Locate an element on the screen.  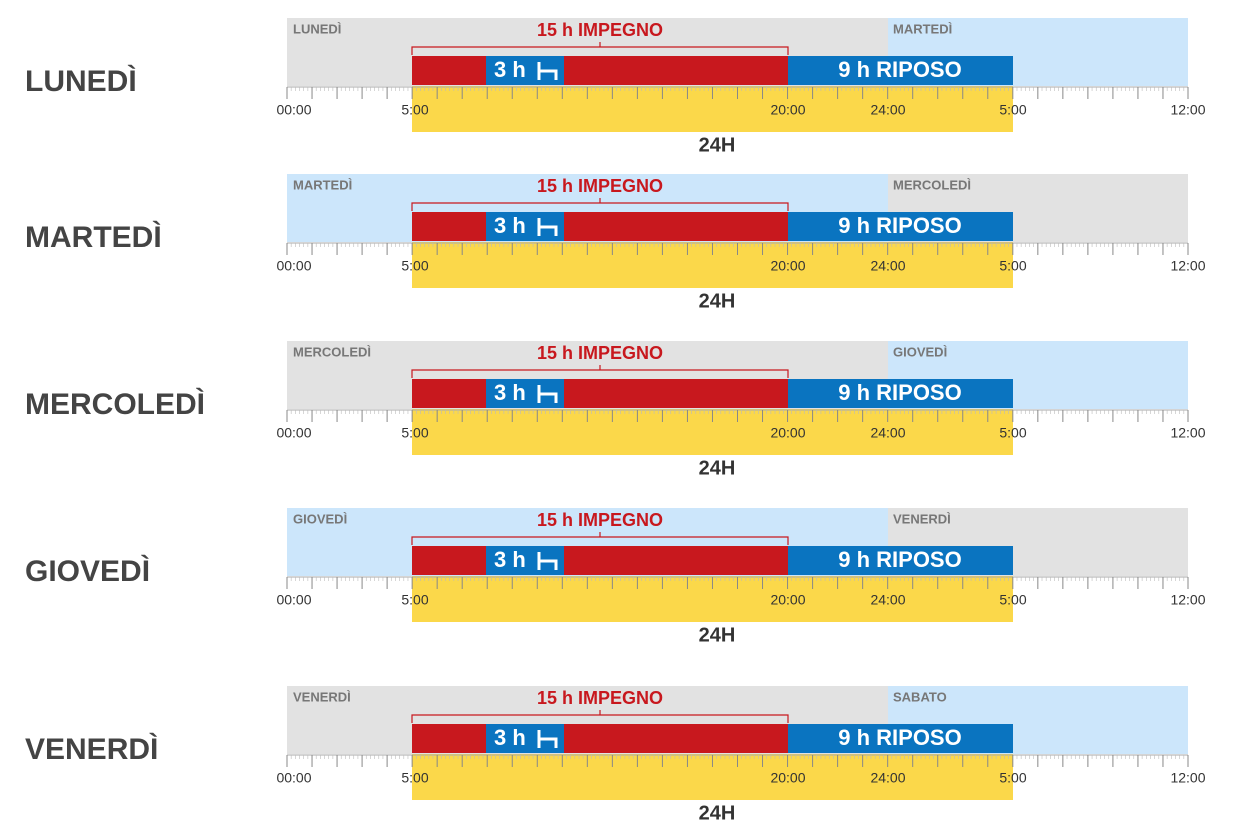
next-day-band-label: MERCOLEDÌ is located at coordinates (932, 184).